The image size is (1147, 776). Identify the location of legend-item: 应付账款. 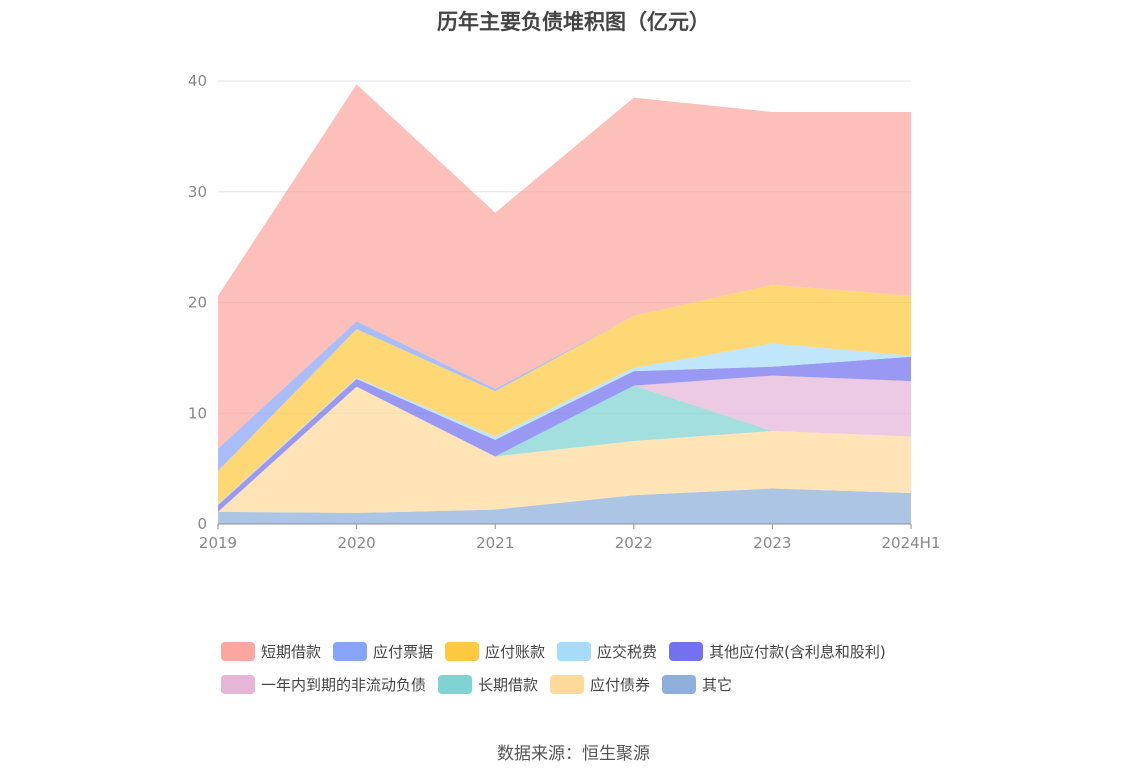
(495, 651).